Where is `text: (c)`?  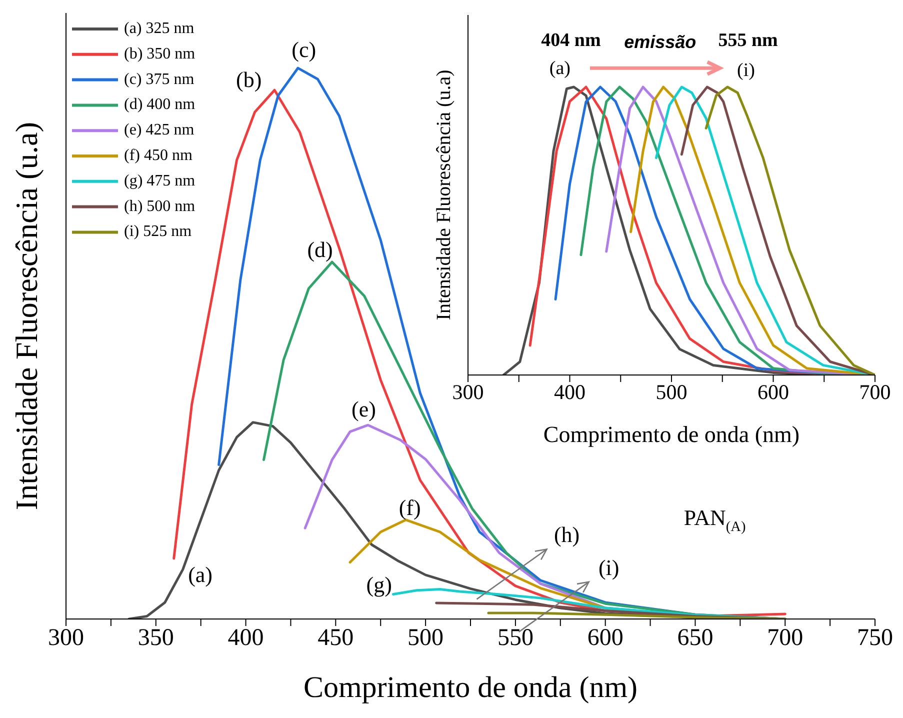
text: (c) is located at coordinates (304, 49).